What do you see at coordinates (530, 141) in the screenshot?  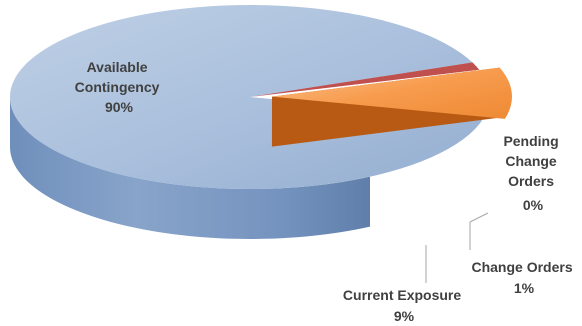 I see `label-pending-change-orders-name-1: Pending` at bounding box center [530, 141].